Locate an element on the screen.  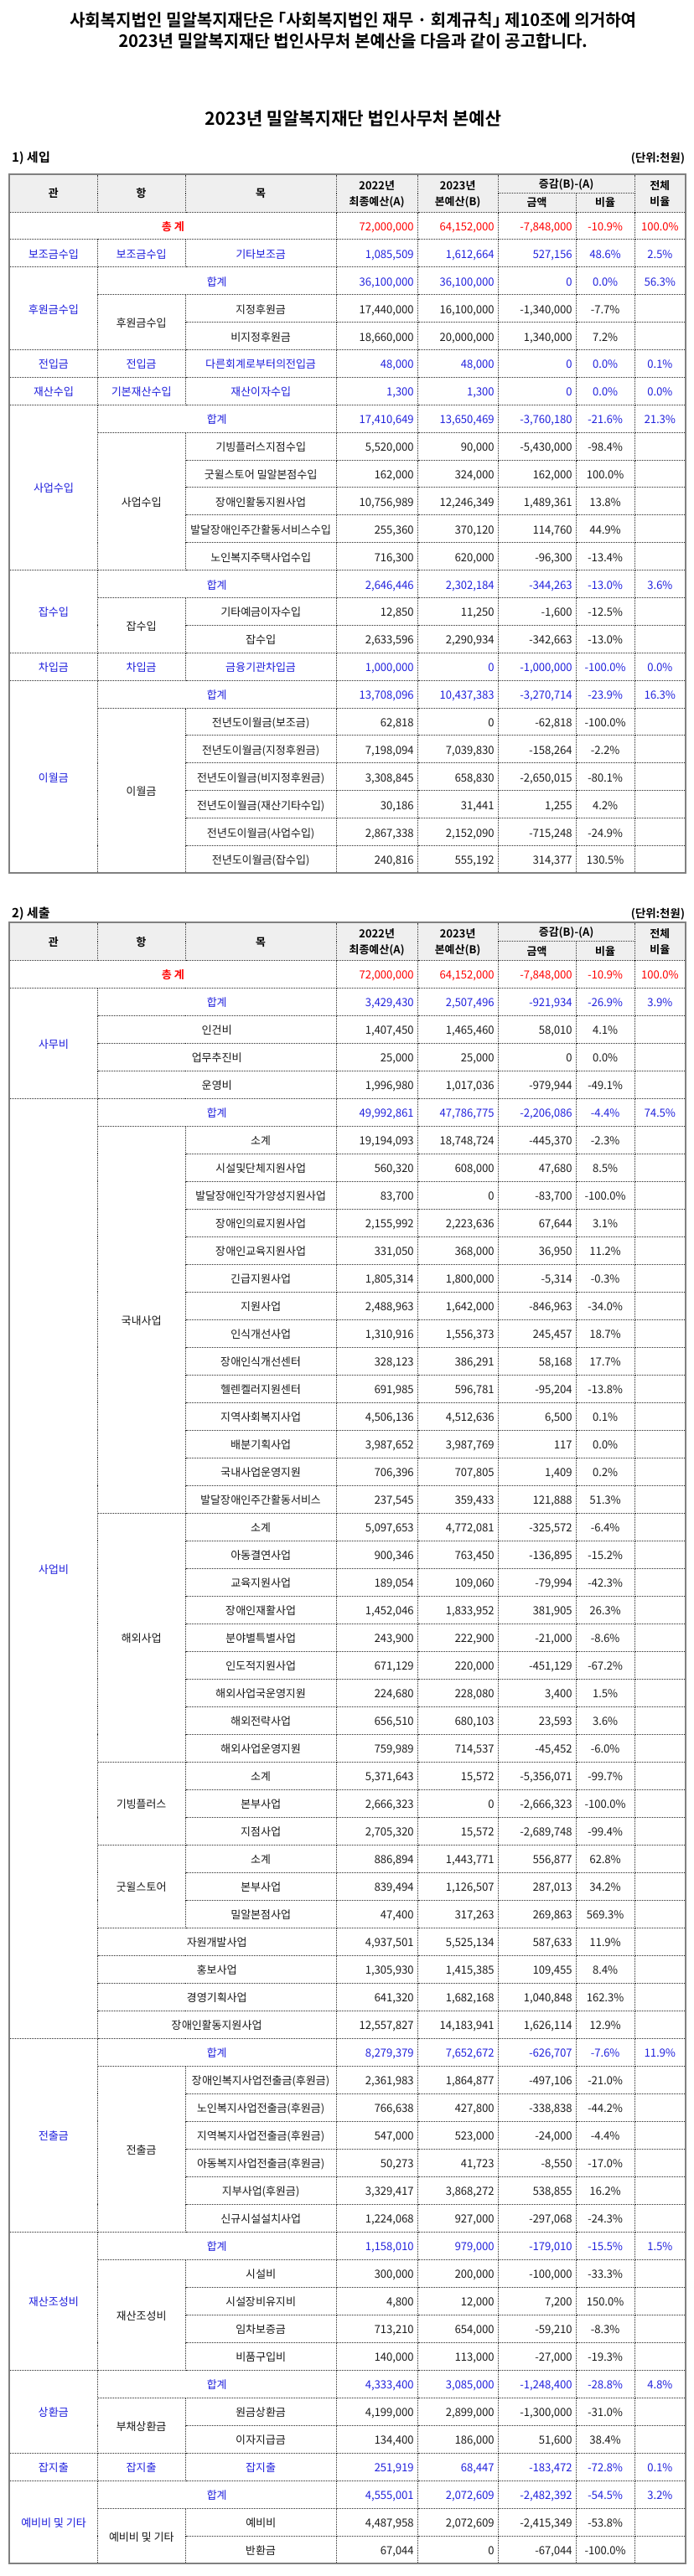
diff-rate-cell: 3.1% is located at coordinates (605, 1222).